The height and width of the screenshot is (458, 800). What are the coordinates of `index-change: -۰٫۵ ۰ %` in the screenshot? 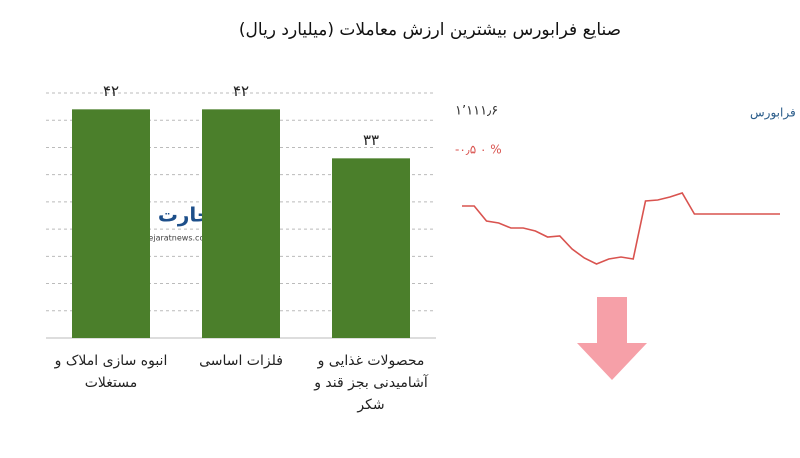 It's located at (478, 150).